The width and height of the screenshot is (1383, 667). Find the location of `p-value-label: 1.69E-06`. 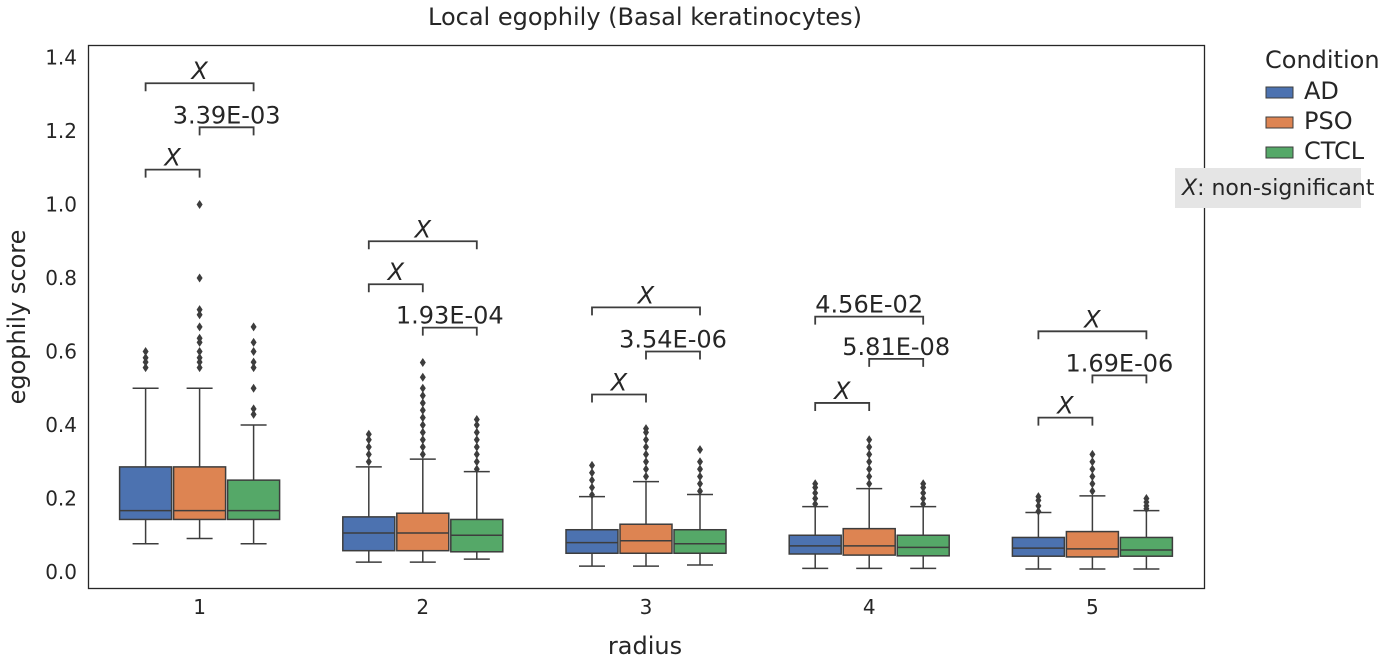

p-value-label: 1.69E-06 is located at coordinates (1119, 363).